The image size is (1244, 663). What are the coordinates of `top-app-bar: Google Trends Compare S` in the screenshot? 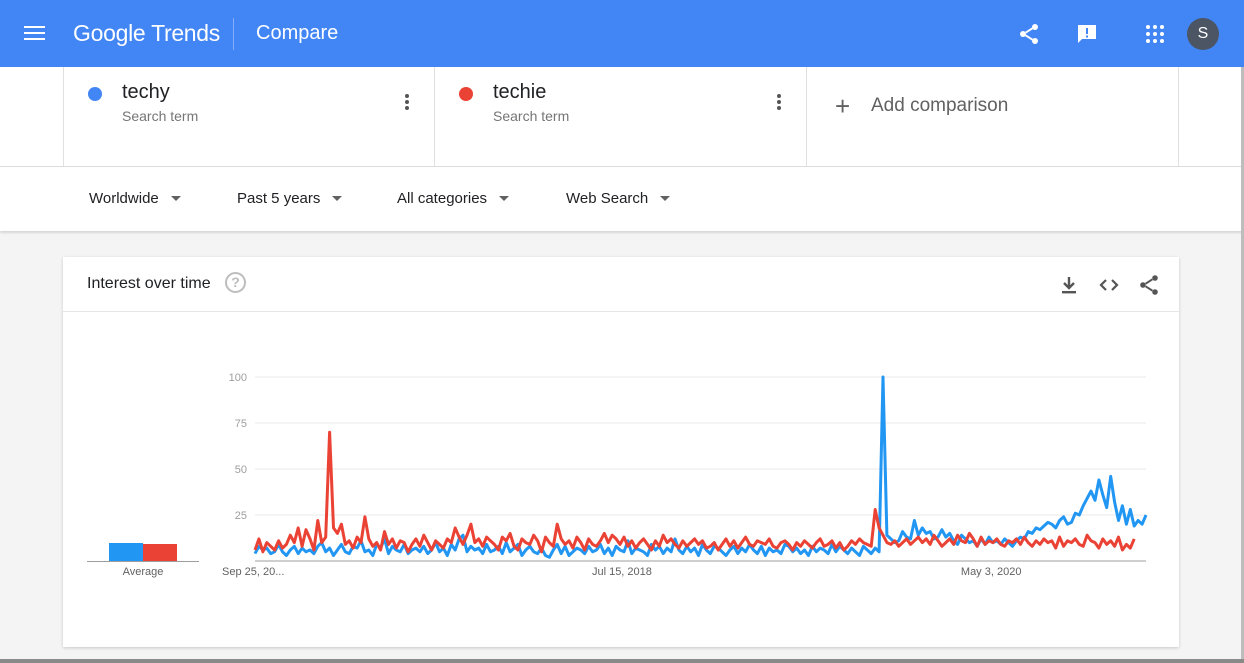 It's located at (622, 33).